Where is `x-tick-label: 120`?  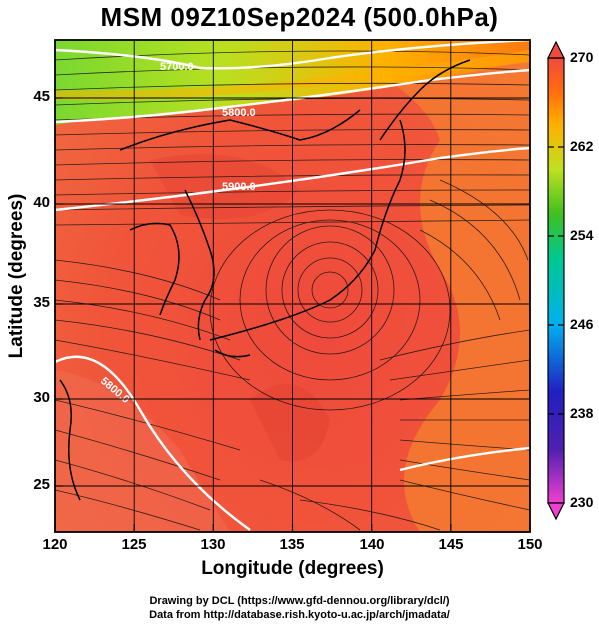
x-tick-label: 120 is located at coordinates (55, 544).